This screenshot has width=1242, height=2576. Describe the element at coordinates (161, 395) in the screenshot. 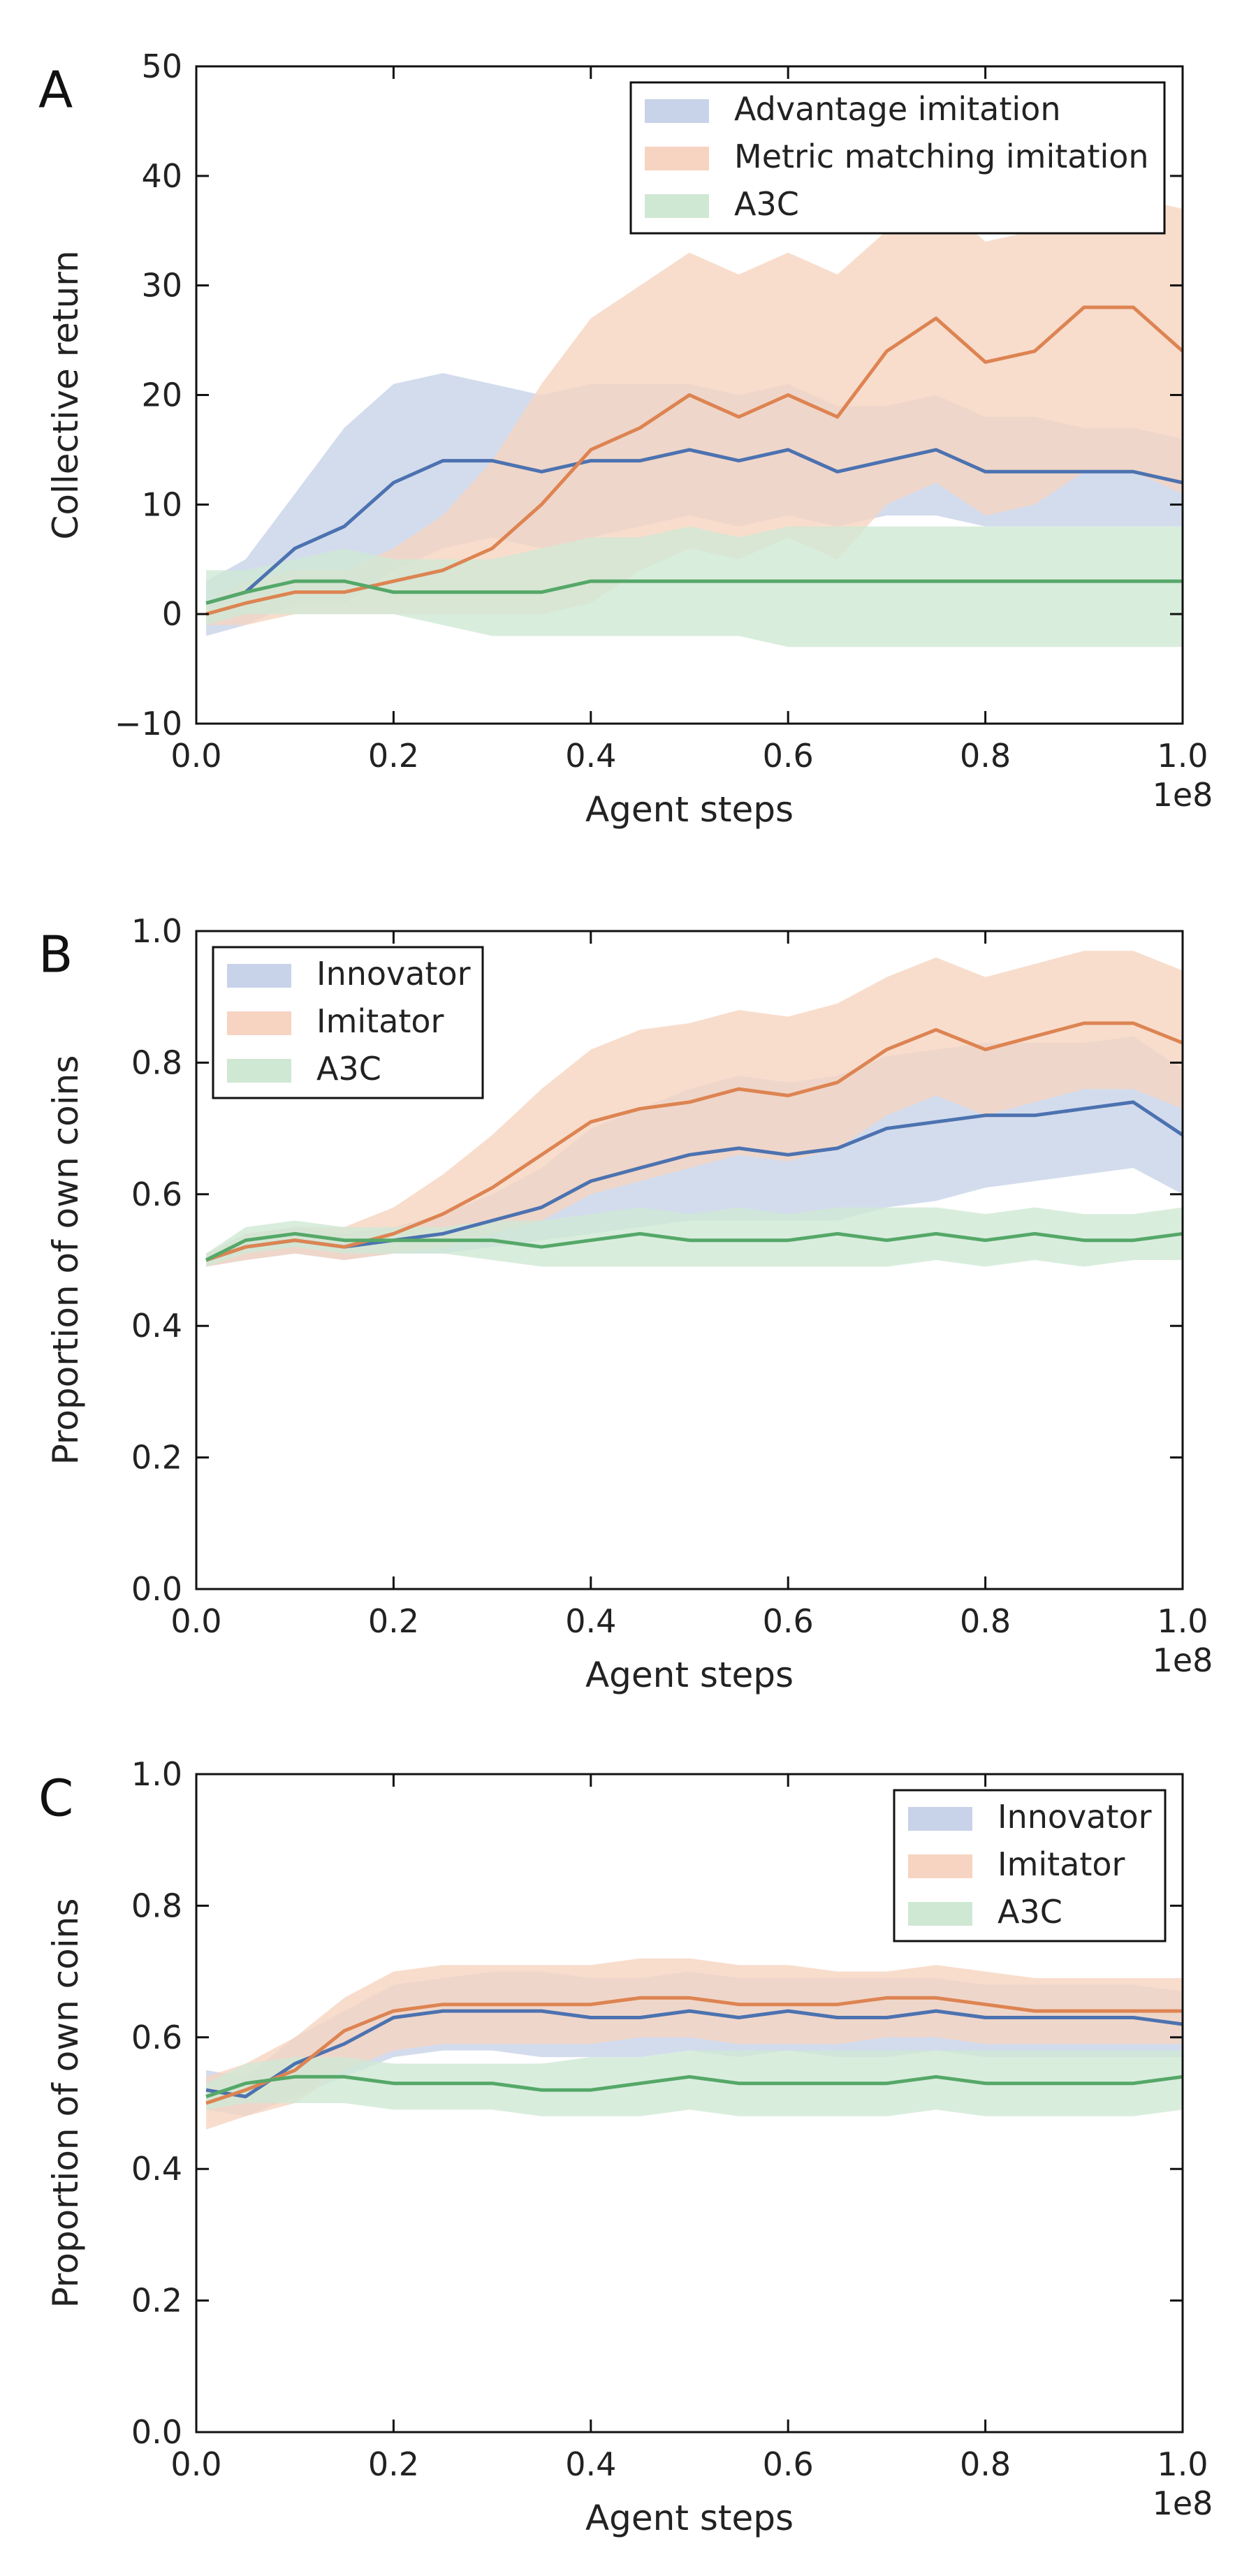

I see `y-tick-label: 20` at that location.